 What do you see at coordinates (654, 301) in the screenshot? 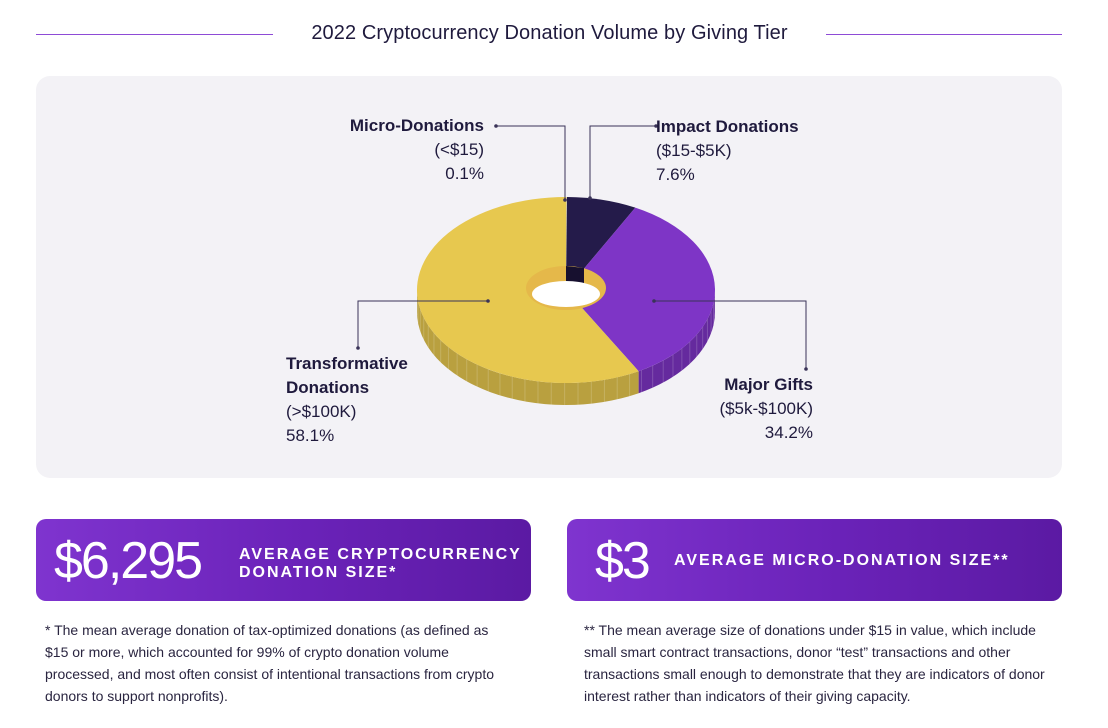
I see `leader-dot-start-major` at bounding box center [654, 301].